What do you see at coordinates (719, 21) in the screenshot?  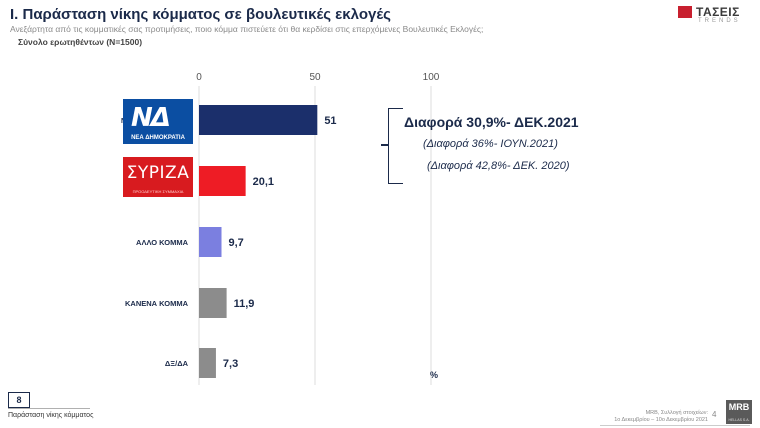 I see `tasis-logo-sub: TRENDS` at bounding box center [719, 21].